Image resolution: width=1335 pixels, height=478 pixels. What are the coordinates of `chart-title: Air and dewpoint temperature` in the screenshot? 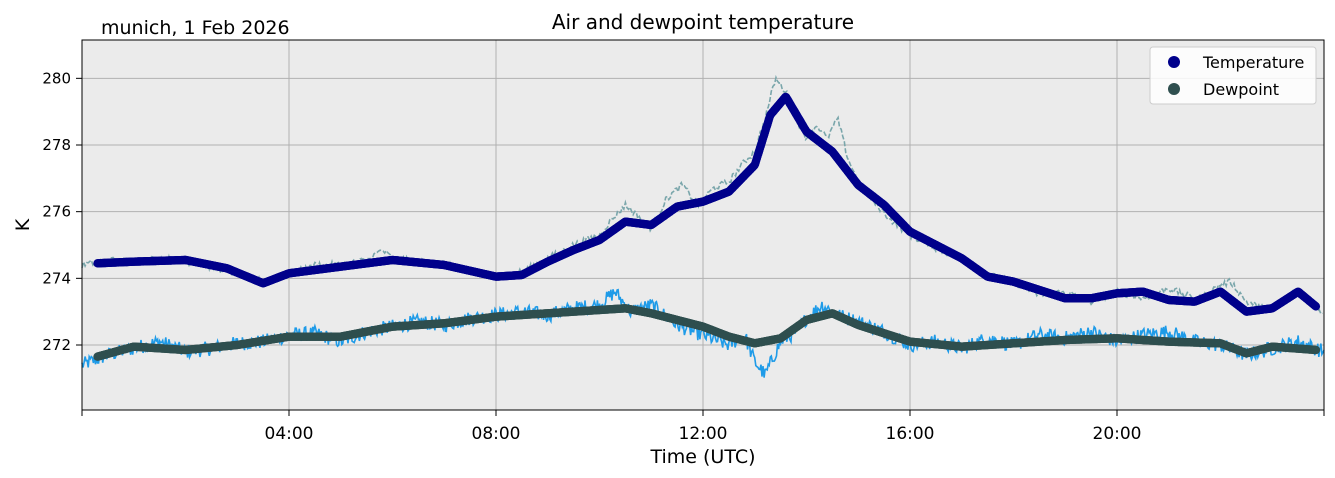 It's located at (703, 22).